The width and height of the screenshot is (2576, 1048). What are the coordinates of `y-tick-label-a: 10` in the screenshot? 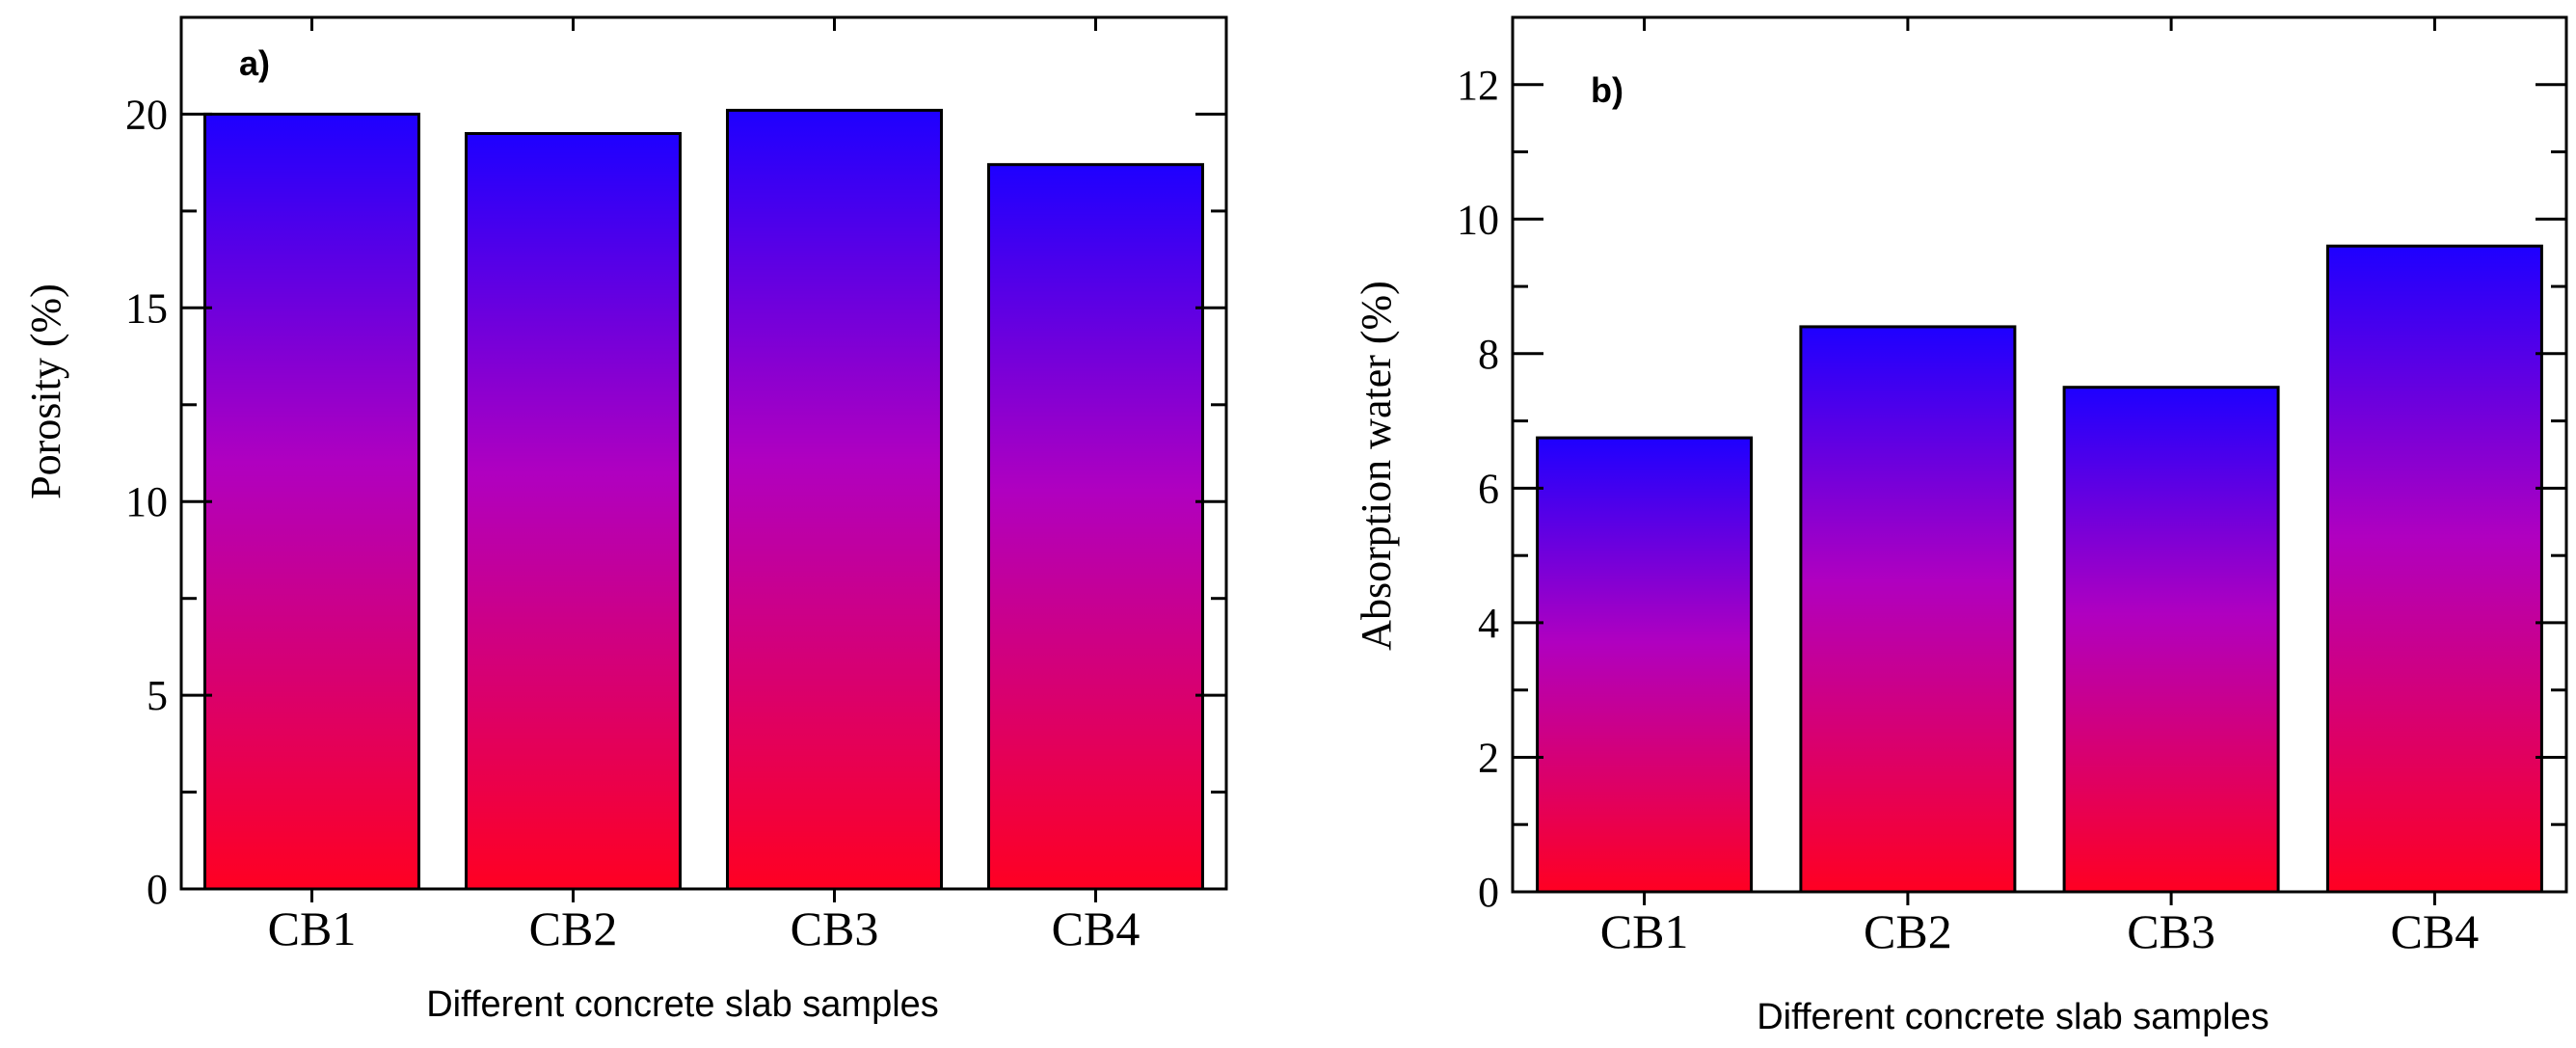 It's located at (147, 501).